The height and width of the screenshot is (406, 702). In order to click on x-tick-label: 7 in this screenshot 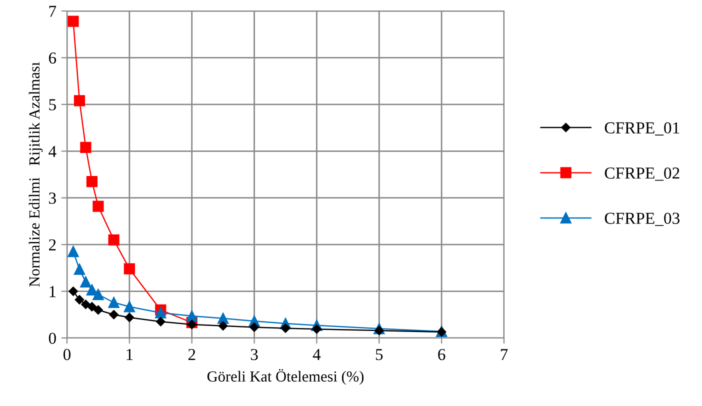, I will do `click(504, 354)`.